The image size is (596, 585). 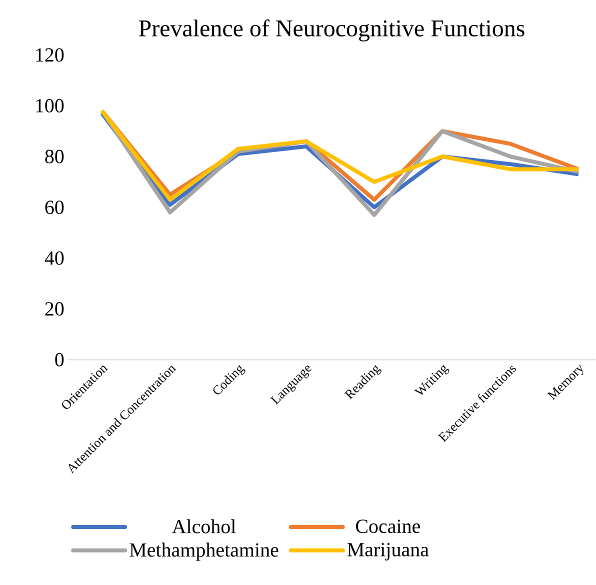 I want to click on y-tick-label: 80, so click(x=54, y=157).